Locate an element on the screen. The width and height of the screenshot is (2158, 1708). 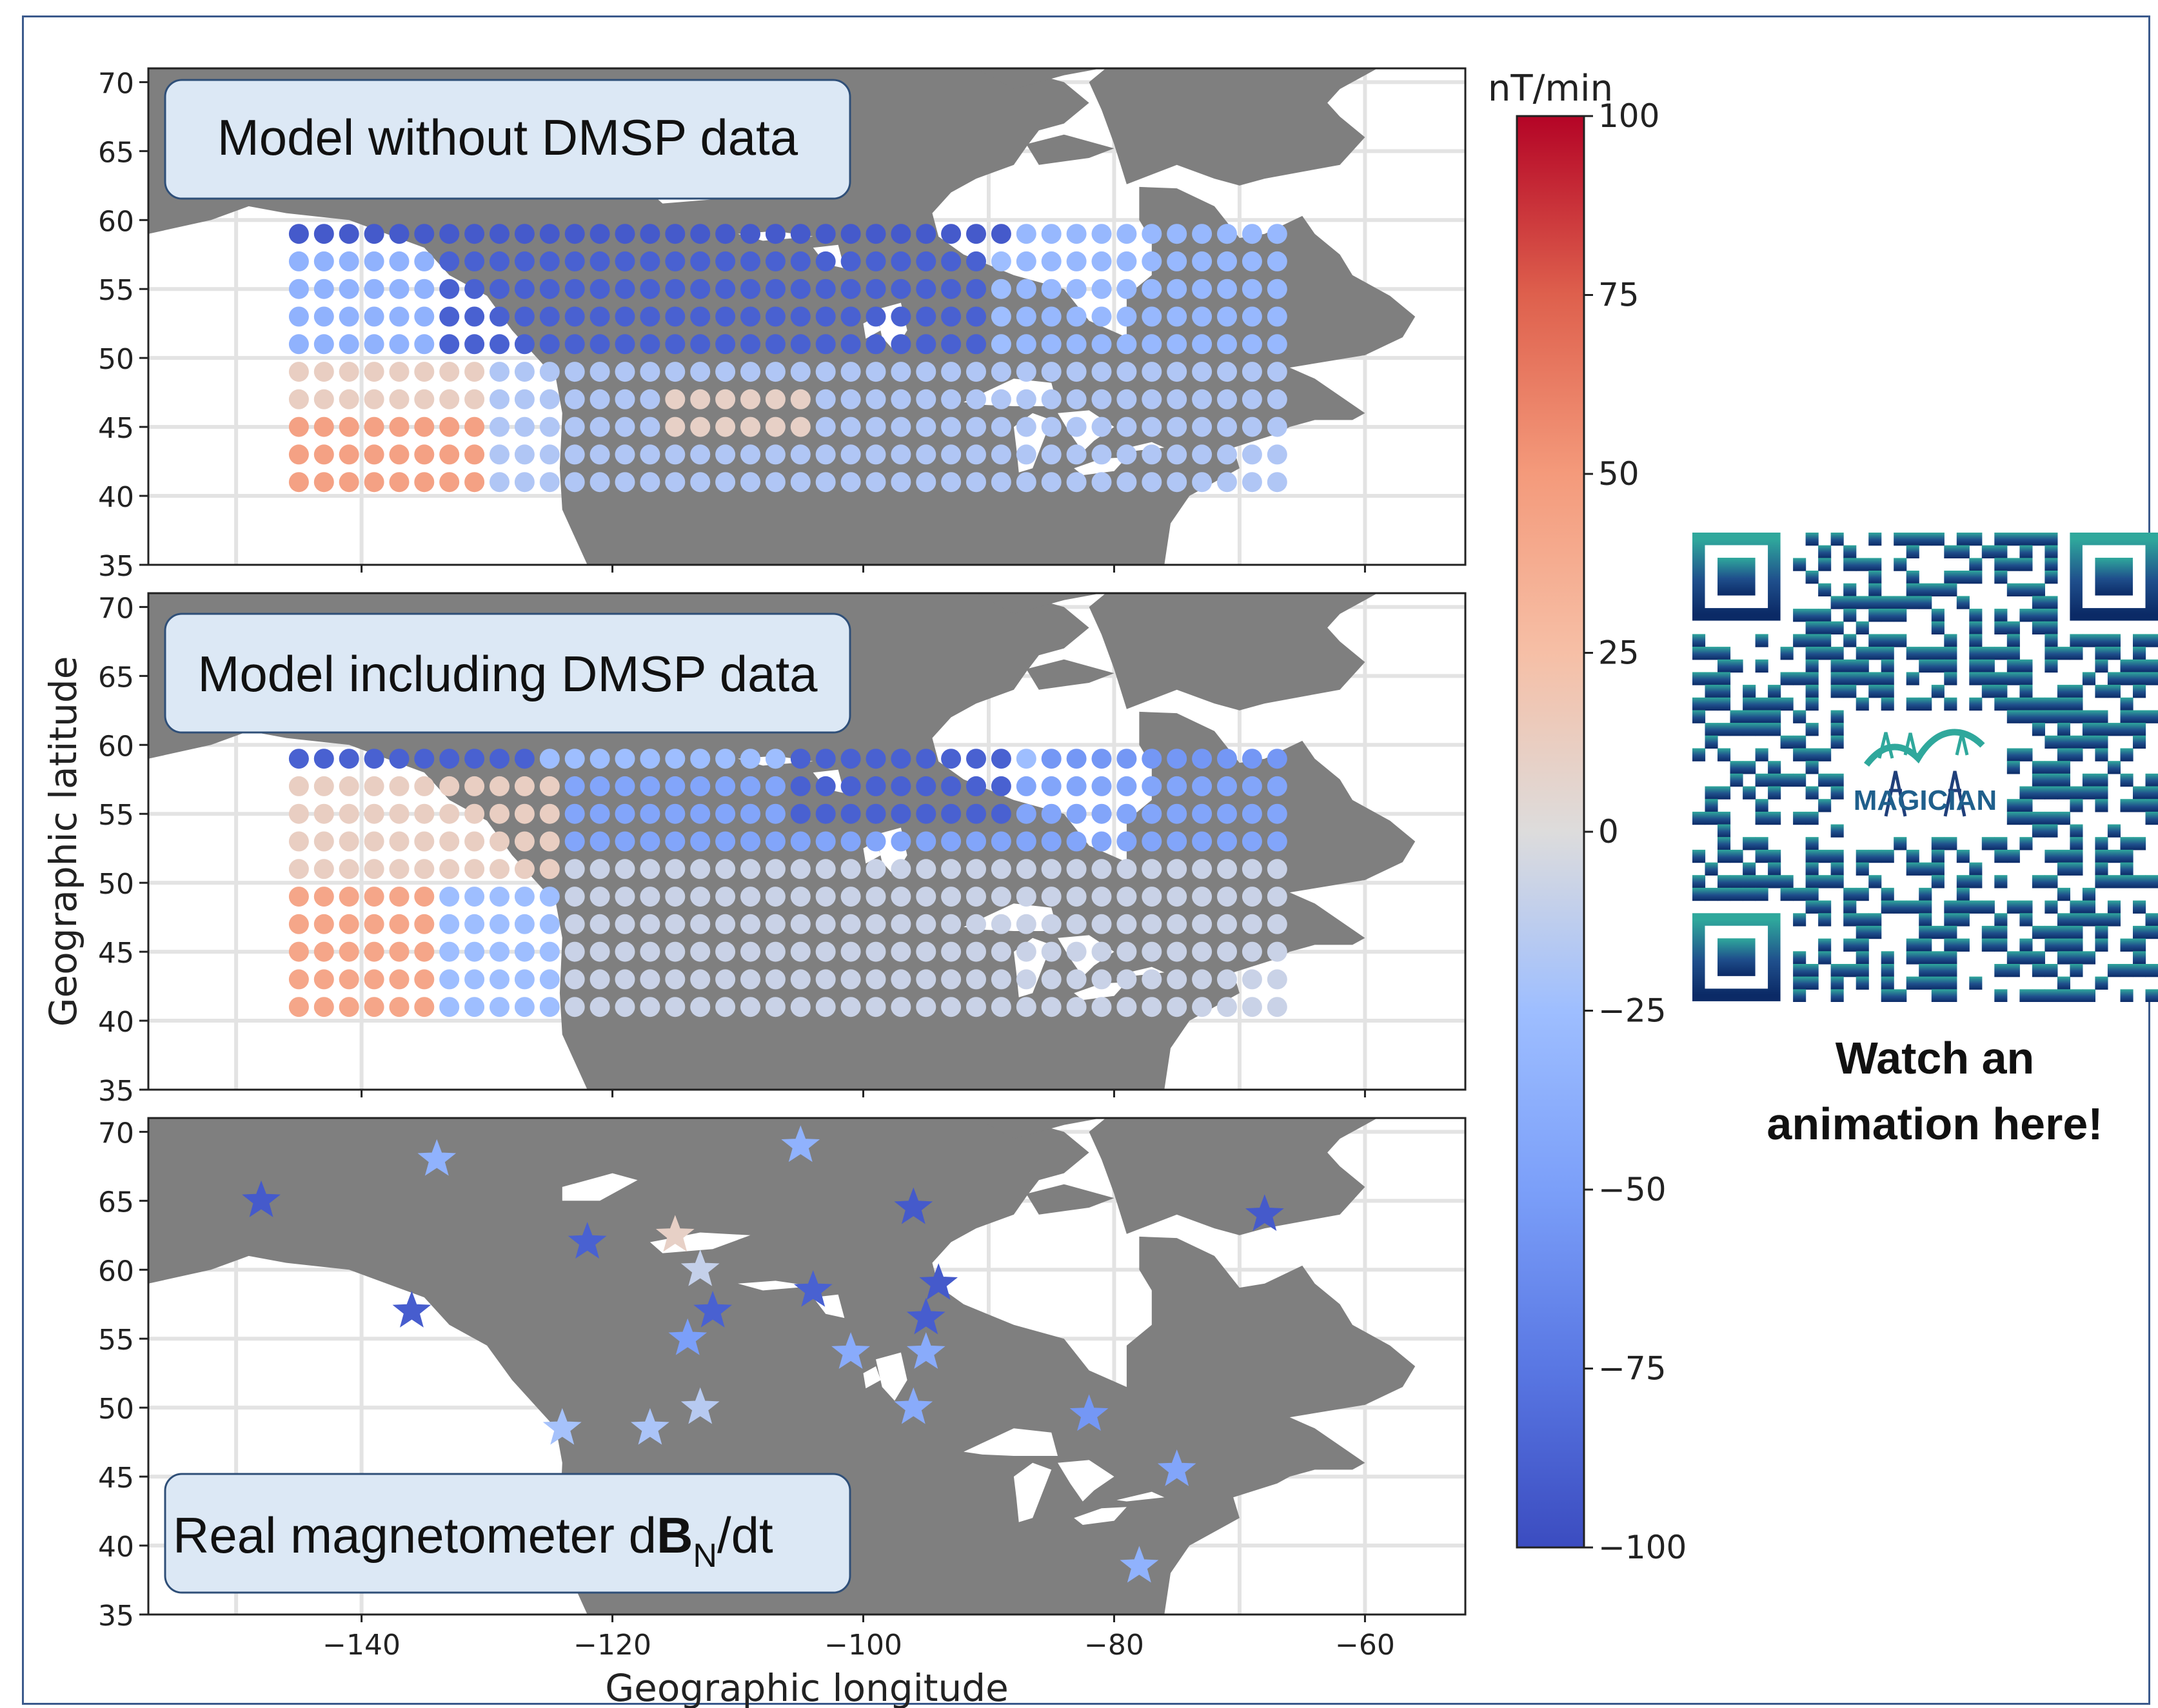
colorbar-tick-label: 100 is located at coordinates (1628, 116).